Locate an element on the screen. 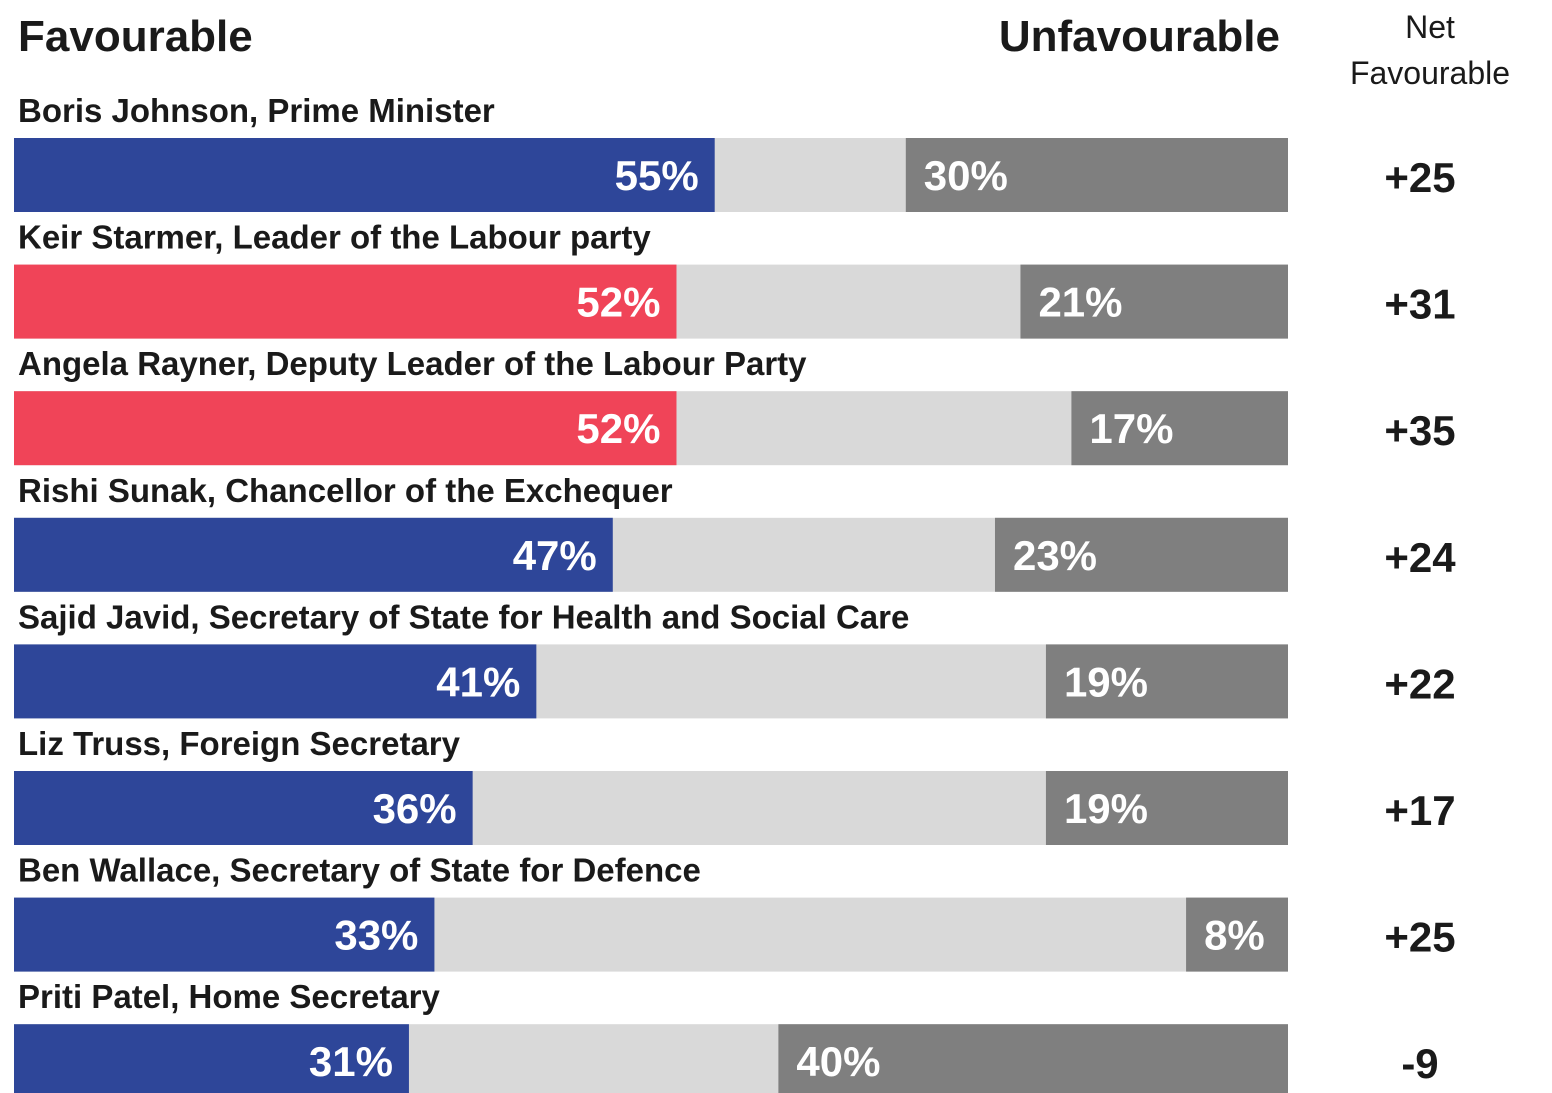  unfavourable-value-label: 23% is located at coordinates (1055, 555).